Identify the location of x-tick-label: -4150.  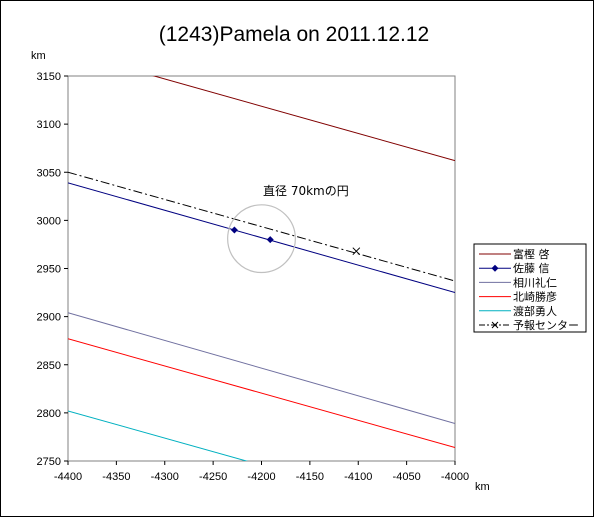
(310, 477).